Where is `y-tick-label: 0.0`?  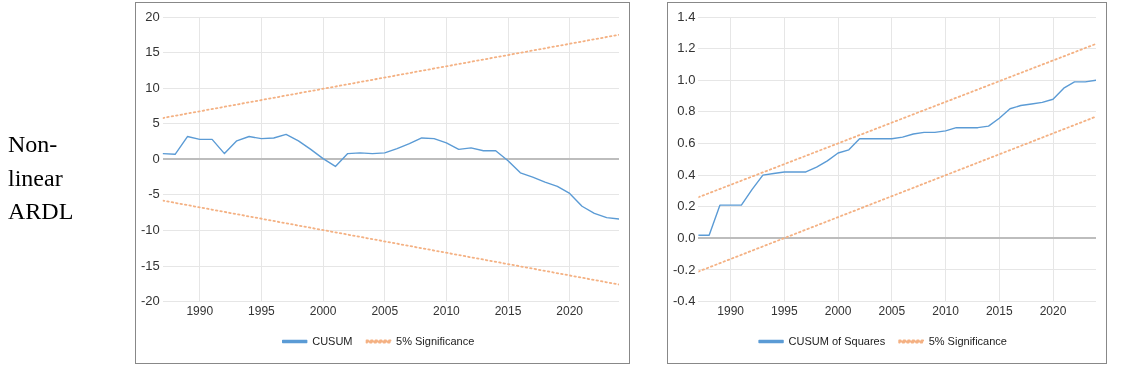
y-tick-label: 0.0 is located at coordinates (686, 237).